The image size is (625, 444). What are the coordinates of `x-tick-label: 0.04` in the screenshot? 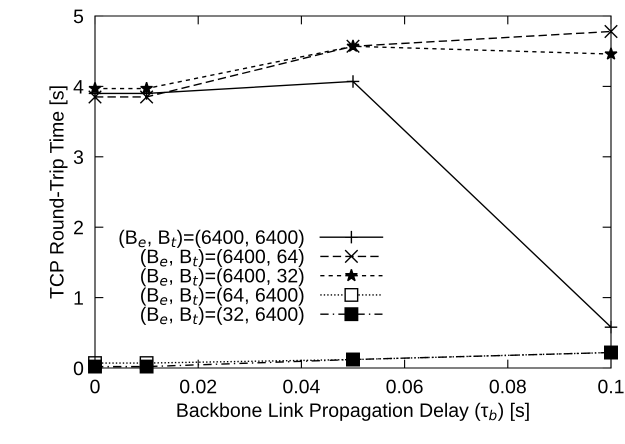 It's located at (301, 387).